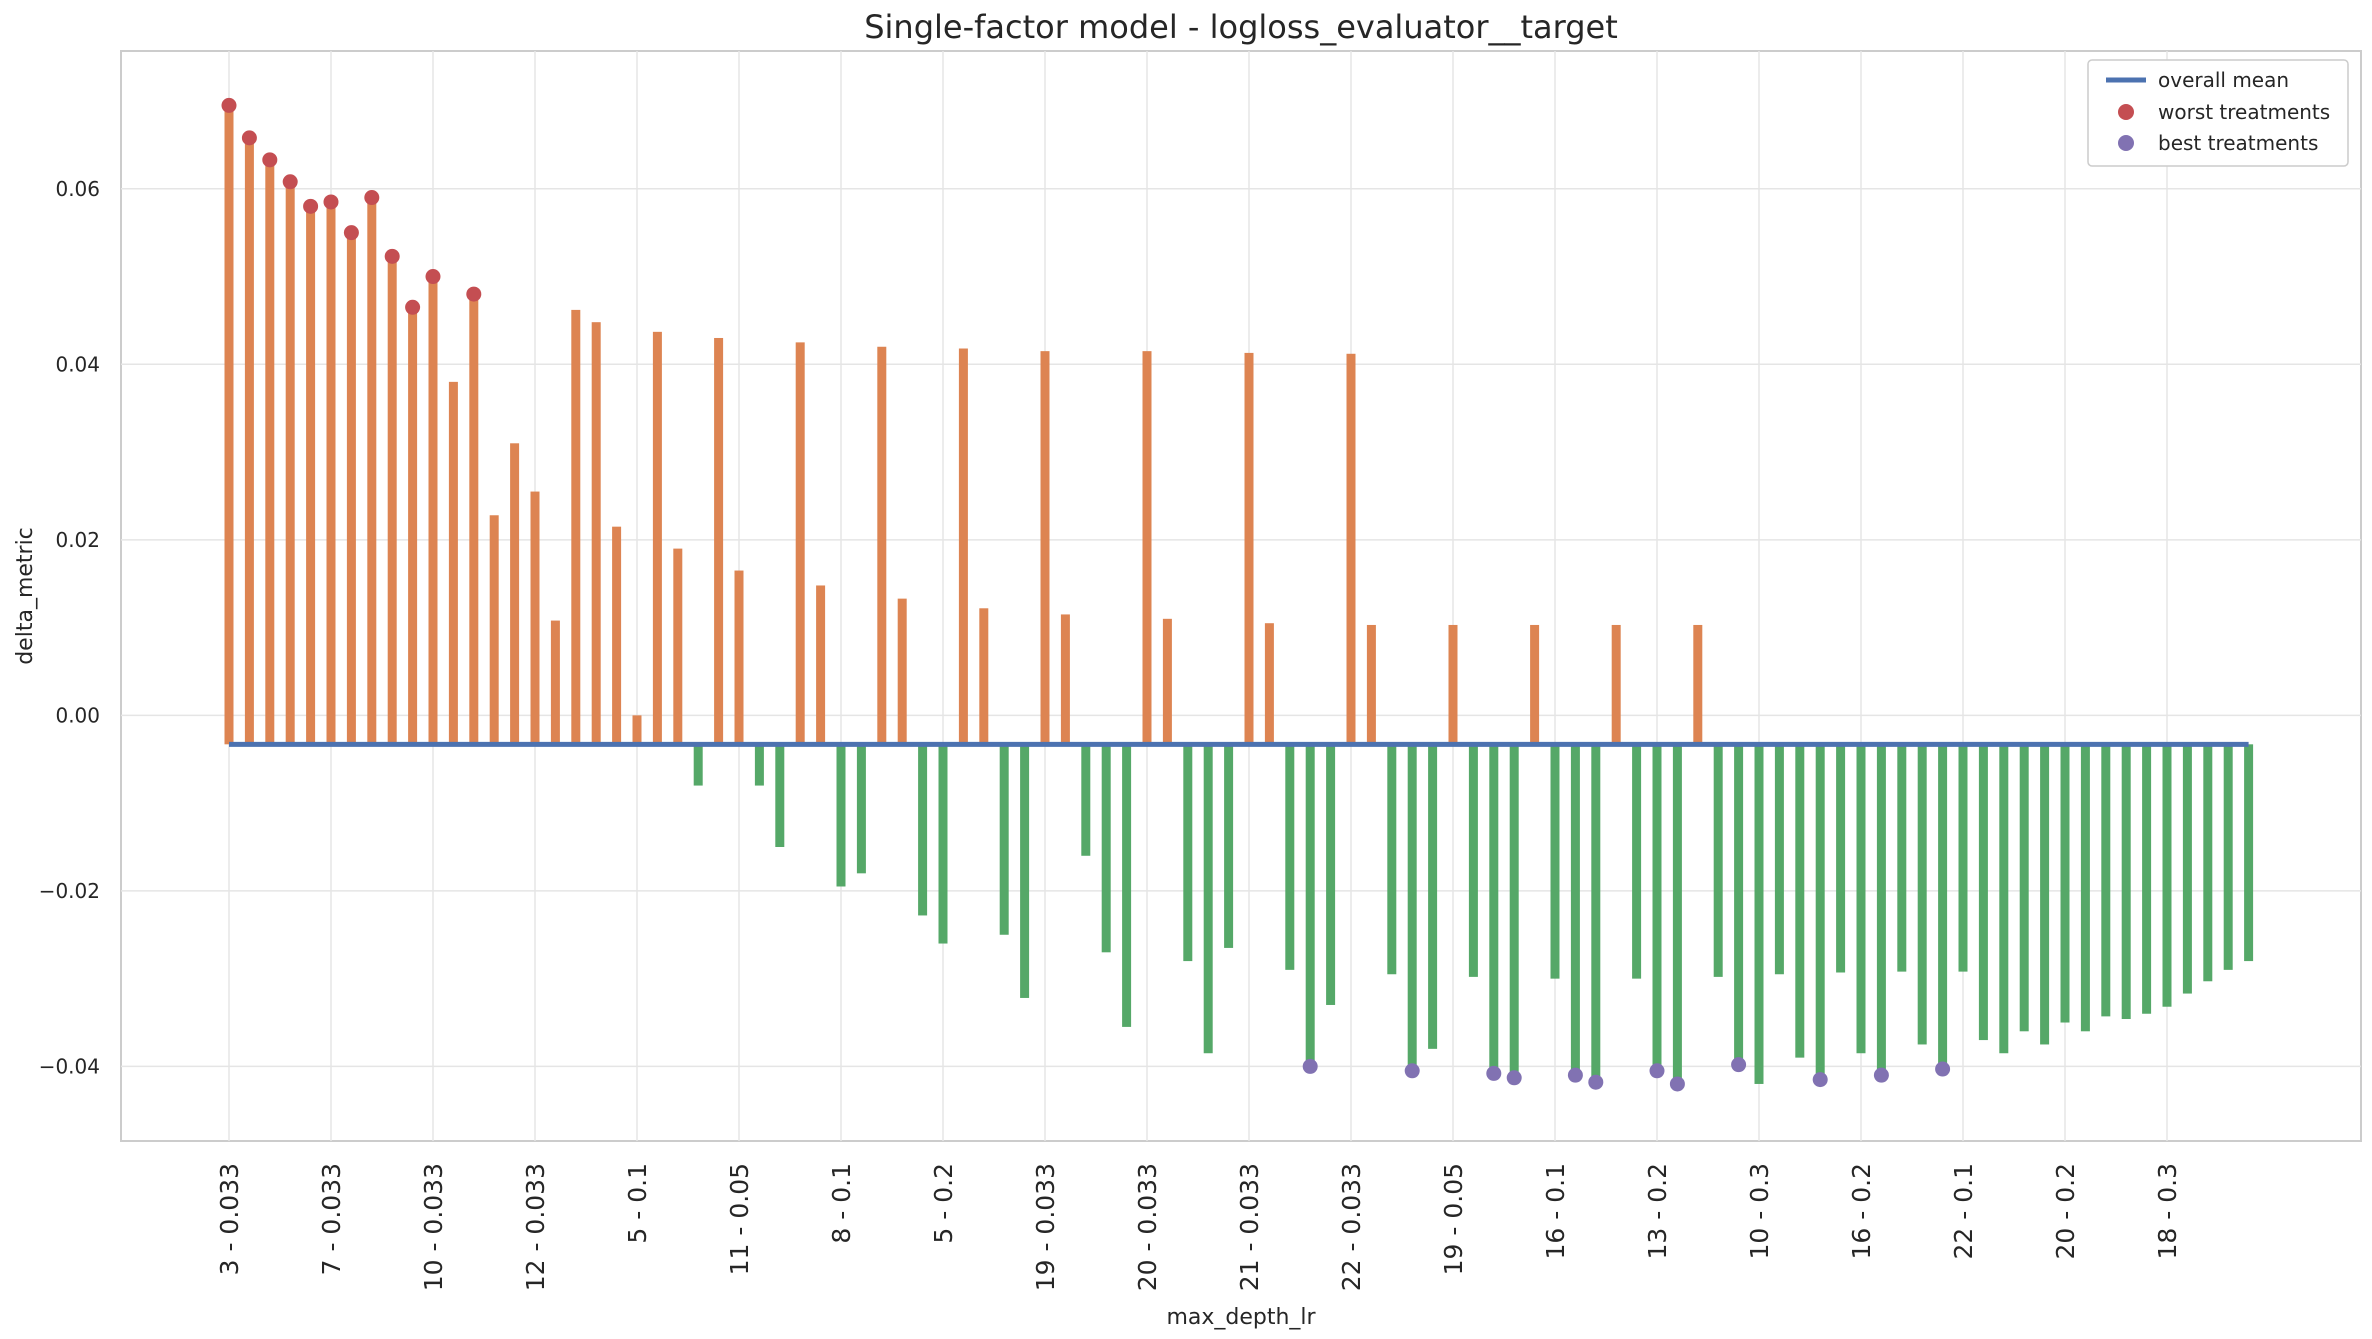  Describe the element at coordinates (2126, 143) in the screenshot. I see `legend-best-swatch` at that location.